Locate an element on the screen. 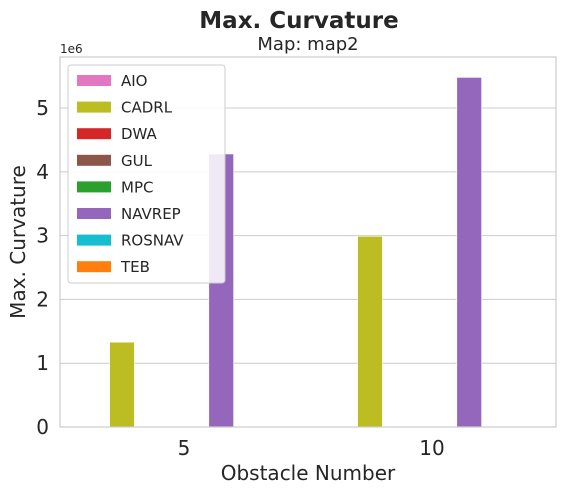 This screenshot has width=565, height=492. y-tick-labels: 0 1 2 3 4 5 is located at coordinates (42, 267).